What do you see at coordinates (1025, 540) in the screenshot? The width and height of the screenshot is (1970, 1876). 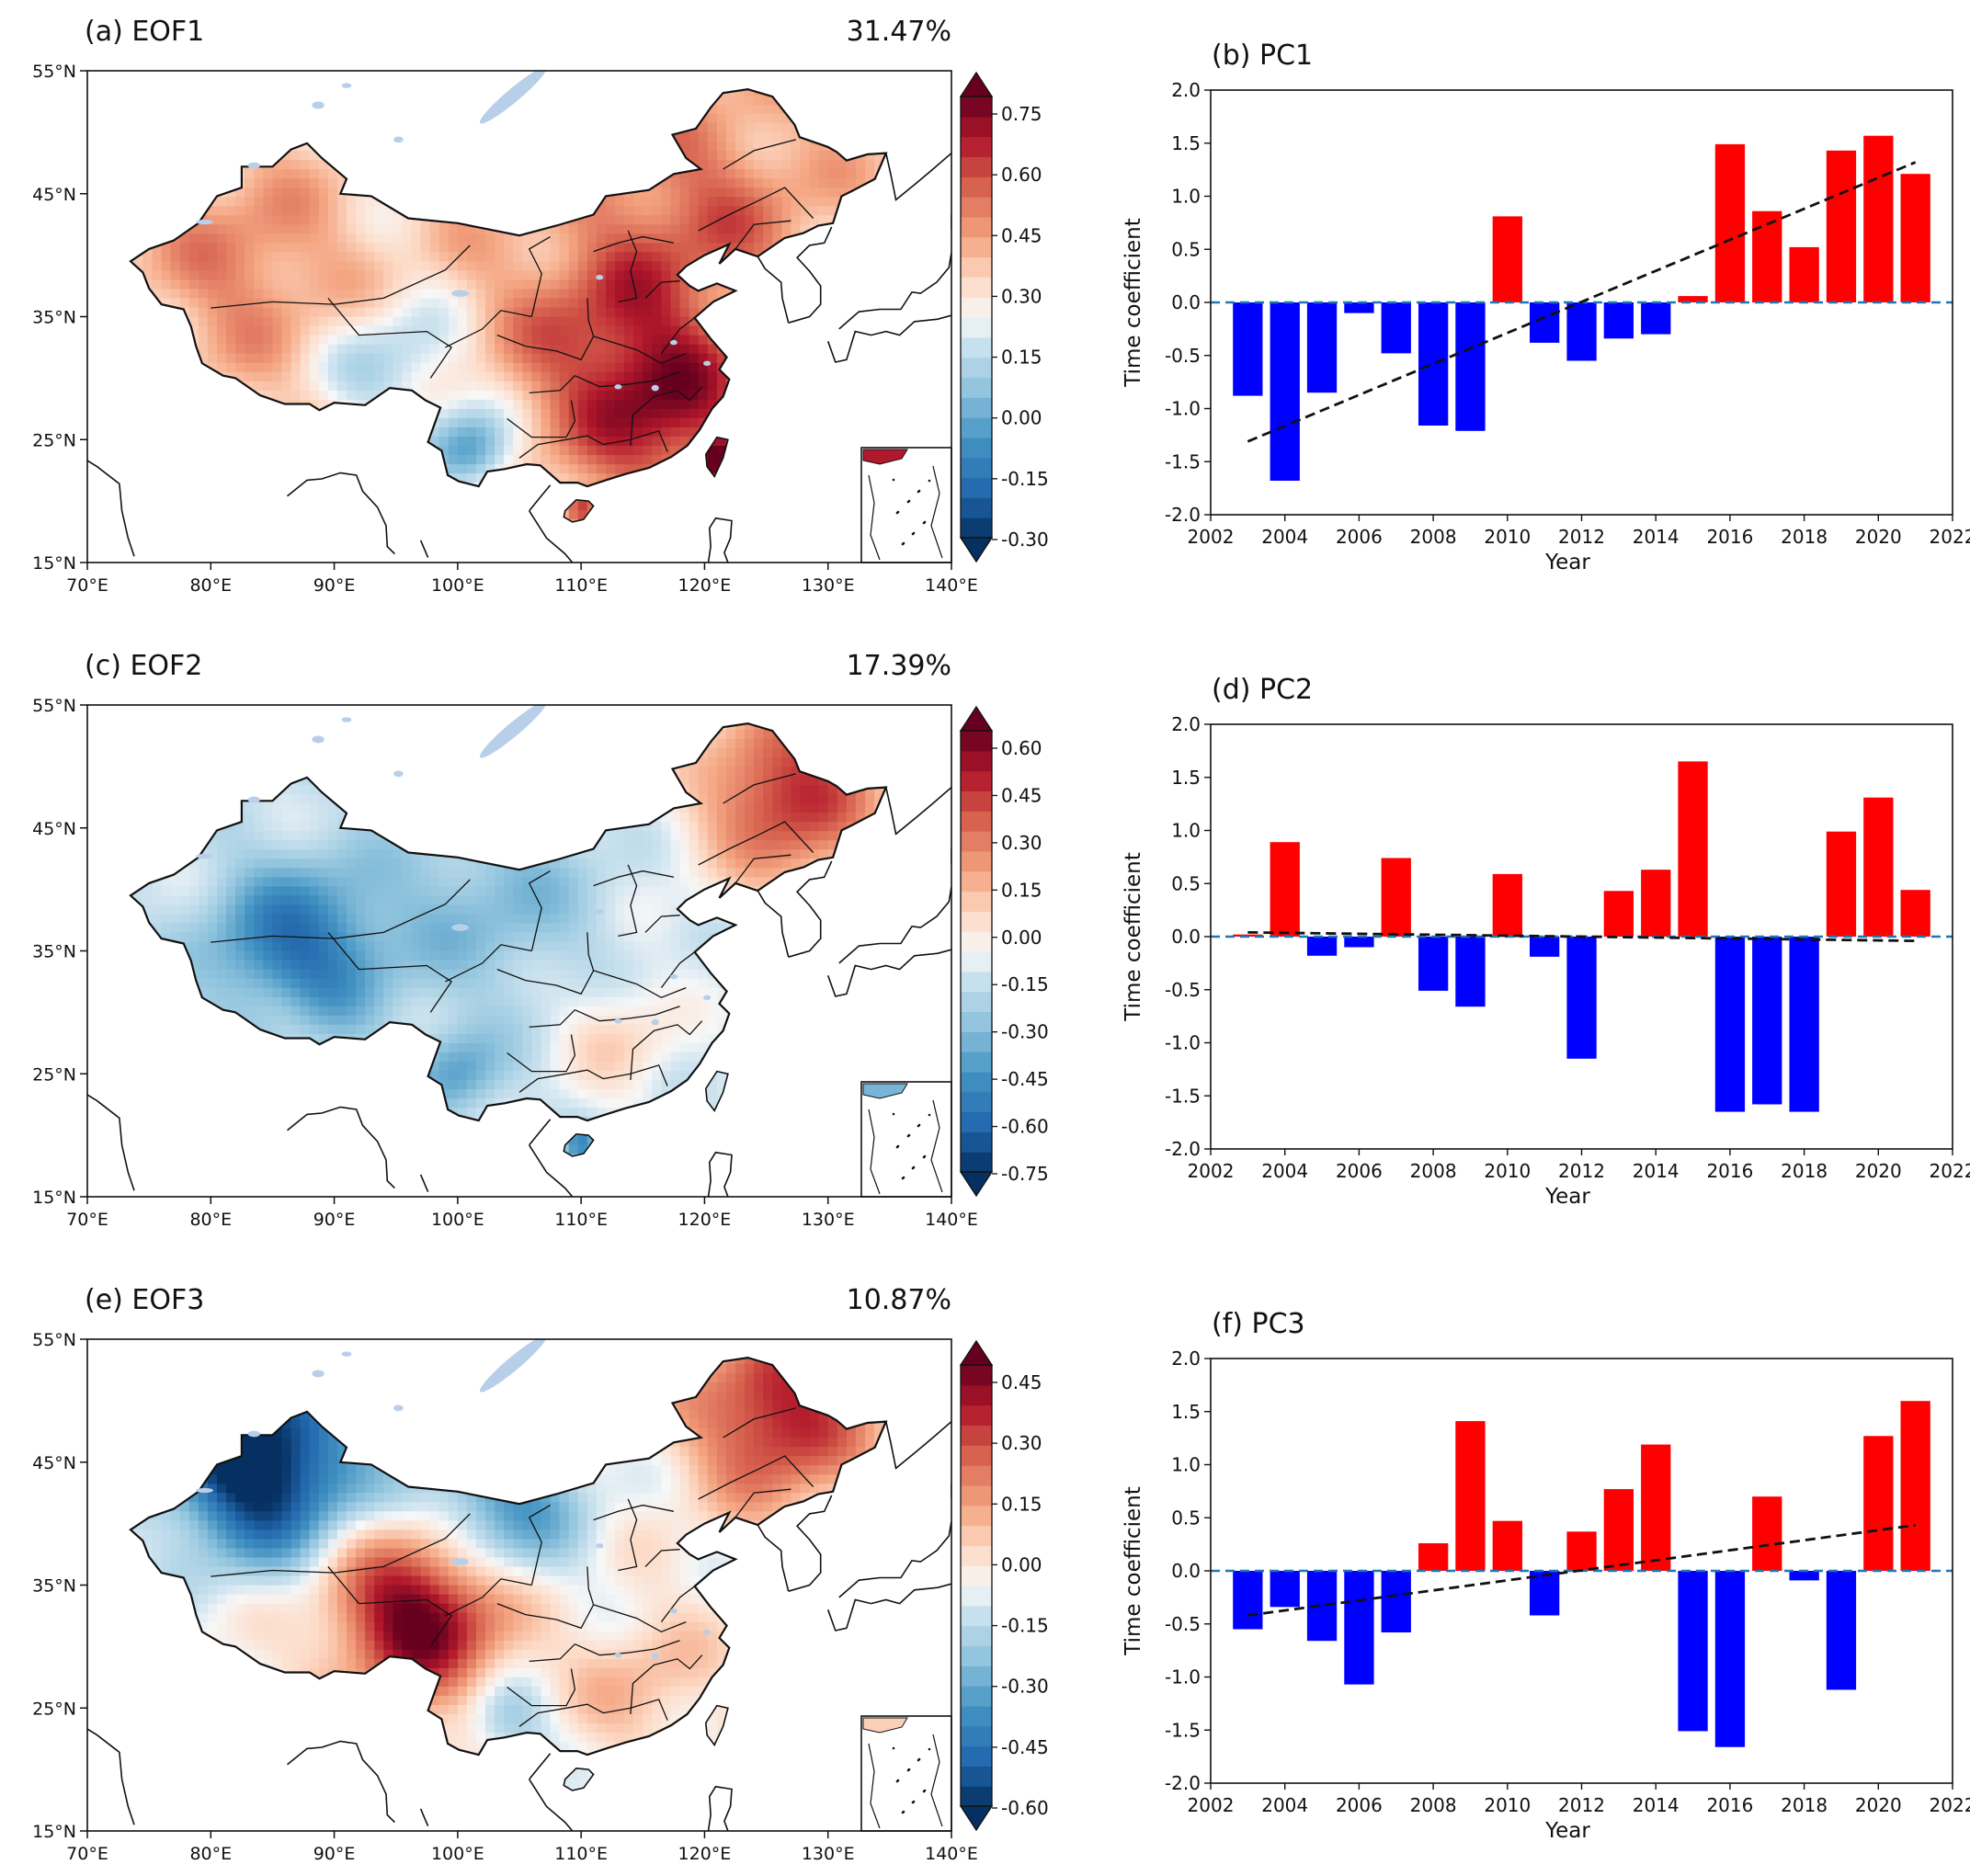 I see `colorbar-tick-label: -0.30` at bounding box center [1025, 540].